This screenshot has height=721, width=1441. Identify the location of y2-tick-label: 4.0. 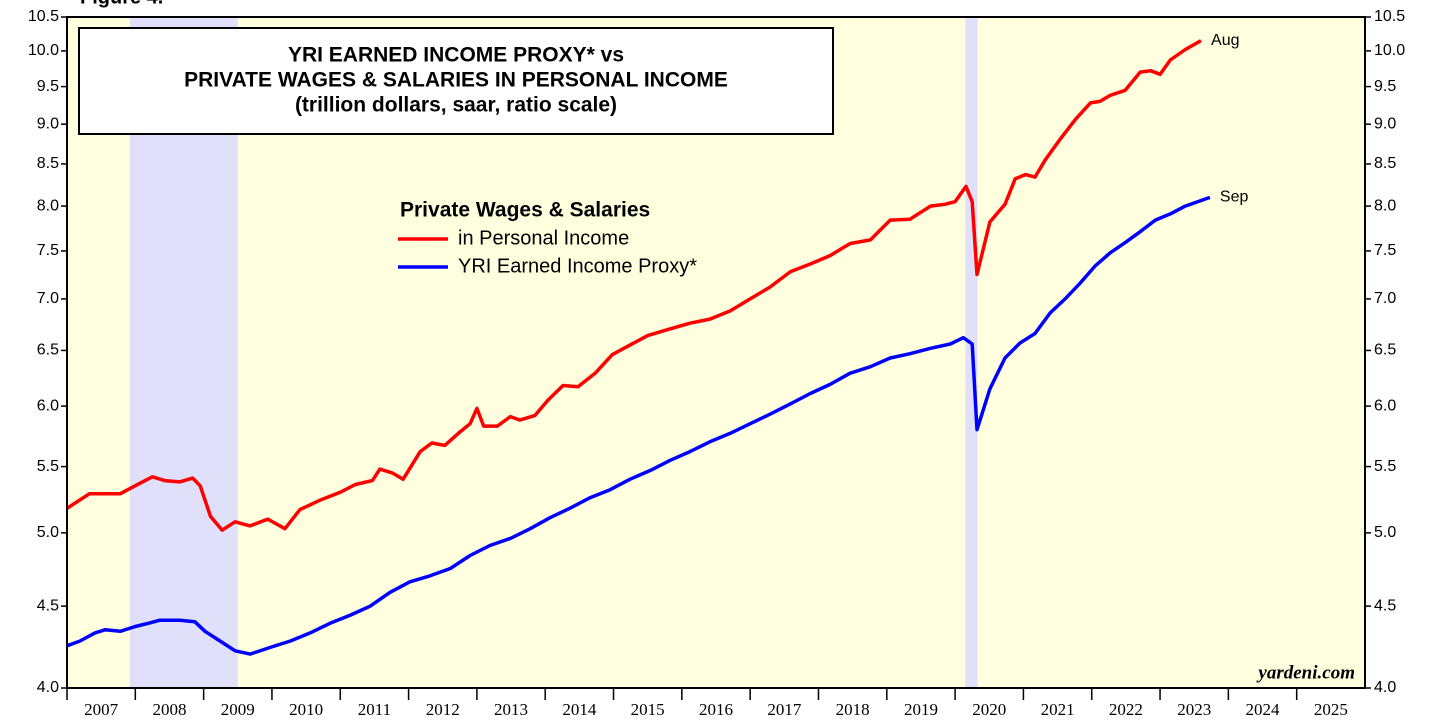
(1385, 687).